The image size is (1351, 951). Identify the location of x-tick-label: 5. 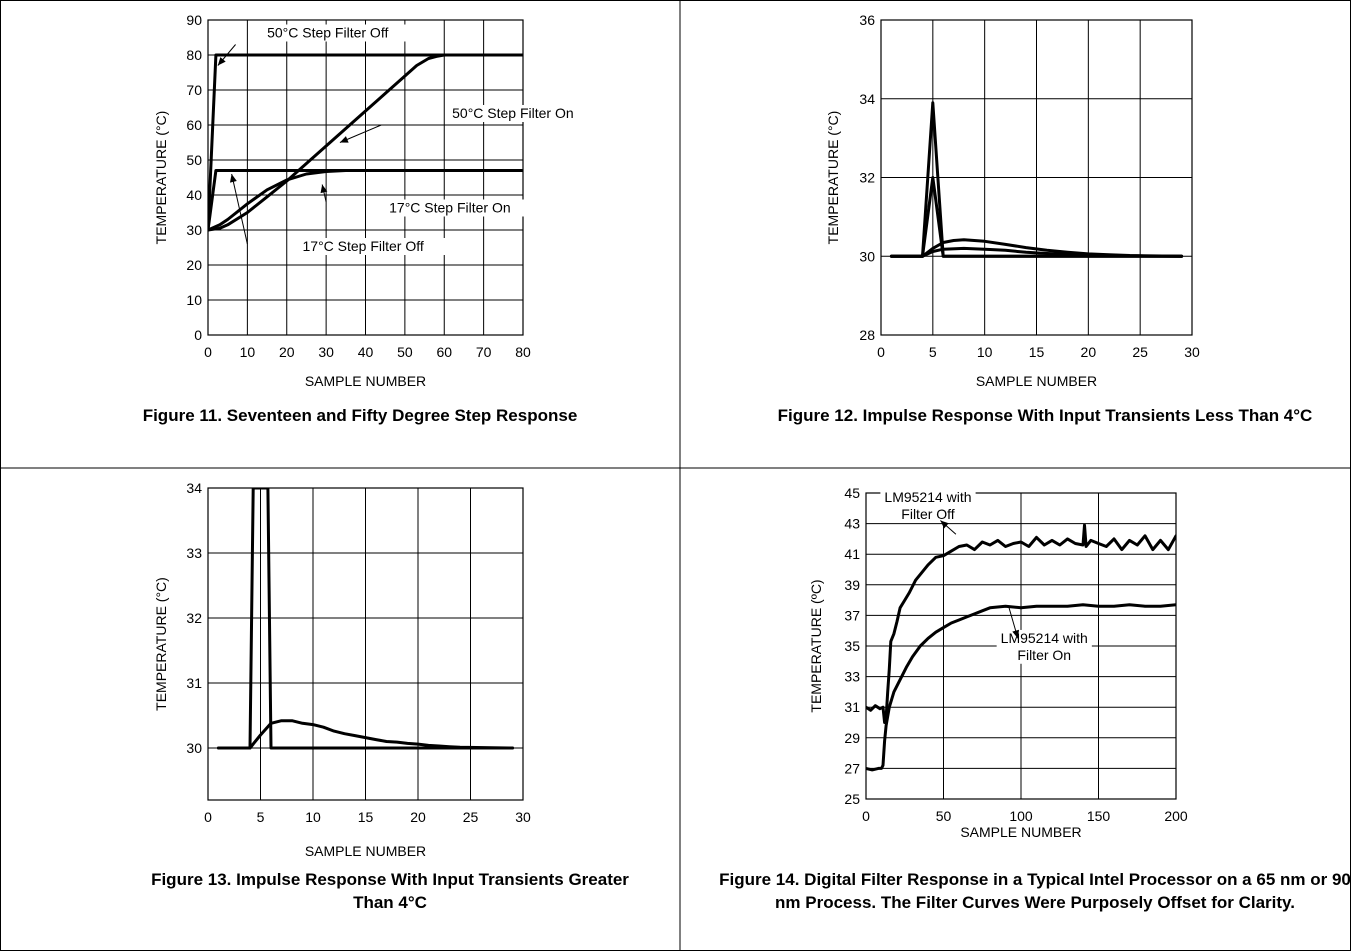
(933, 352).